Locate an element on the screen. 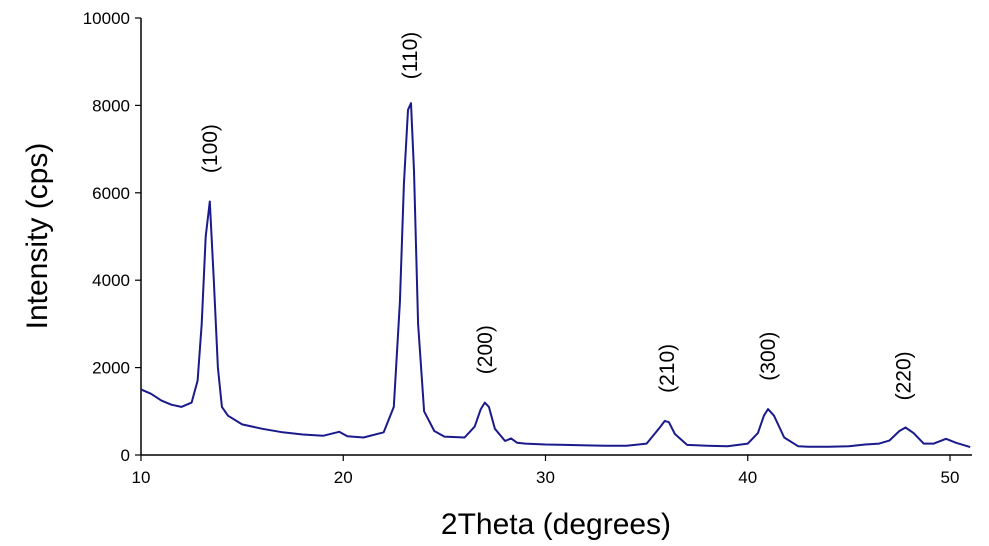 The image size is (989, 546). x-tick-label: 40 is located at coordinates (747, 477).